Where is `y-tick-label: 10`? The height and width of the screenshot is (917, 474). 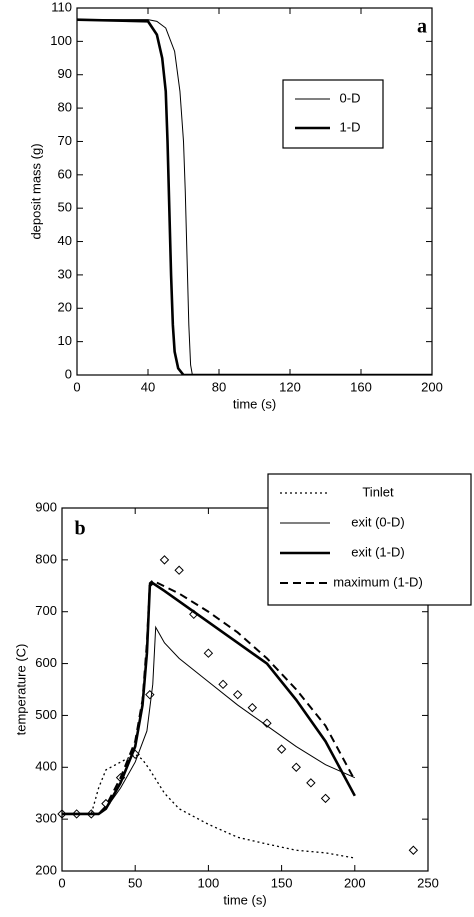 y-tick-label: 10 is located at coordinates (65, 340).